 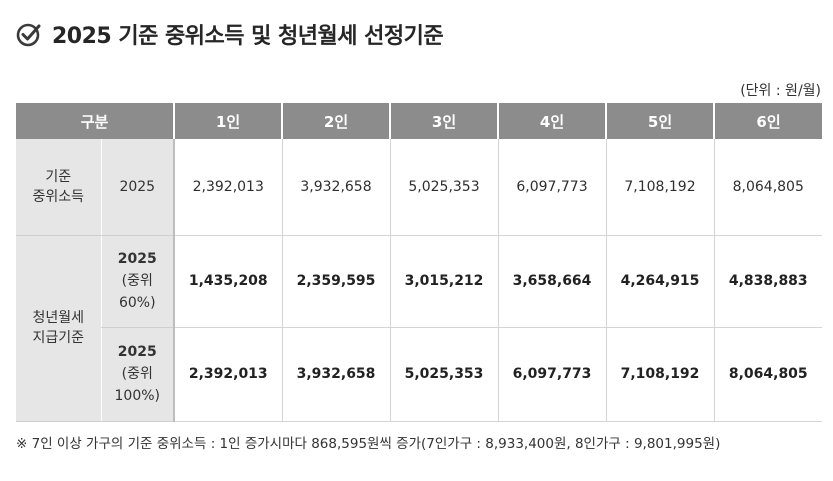 What do you see at coordinates (444, 281) in the screenshot?
I see `table-cell: 3,015,212` at bounding box center [444, 281].